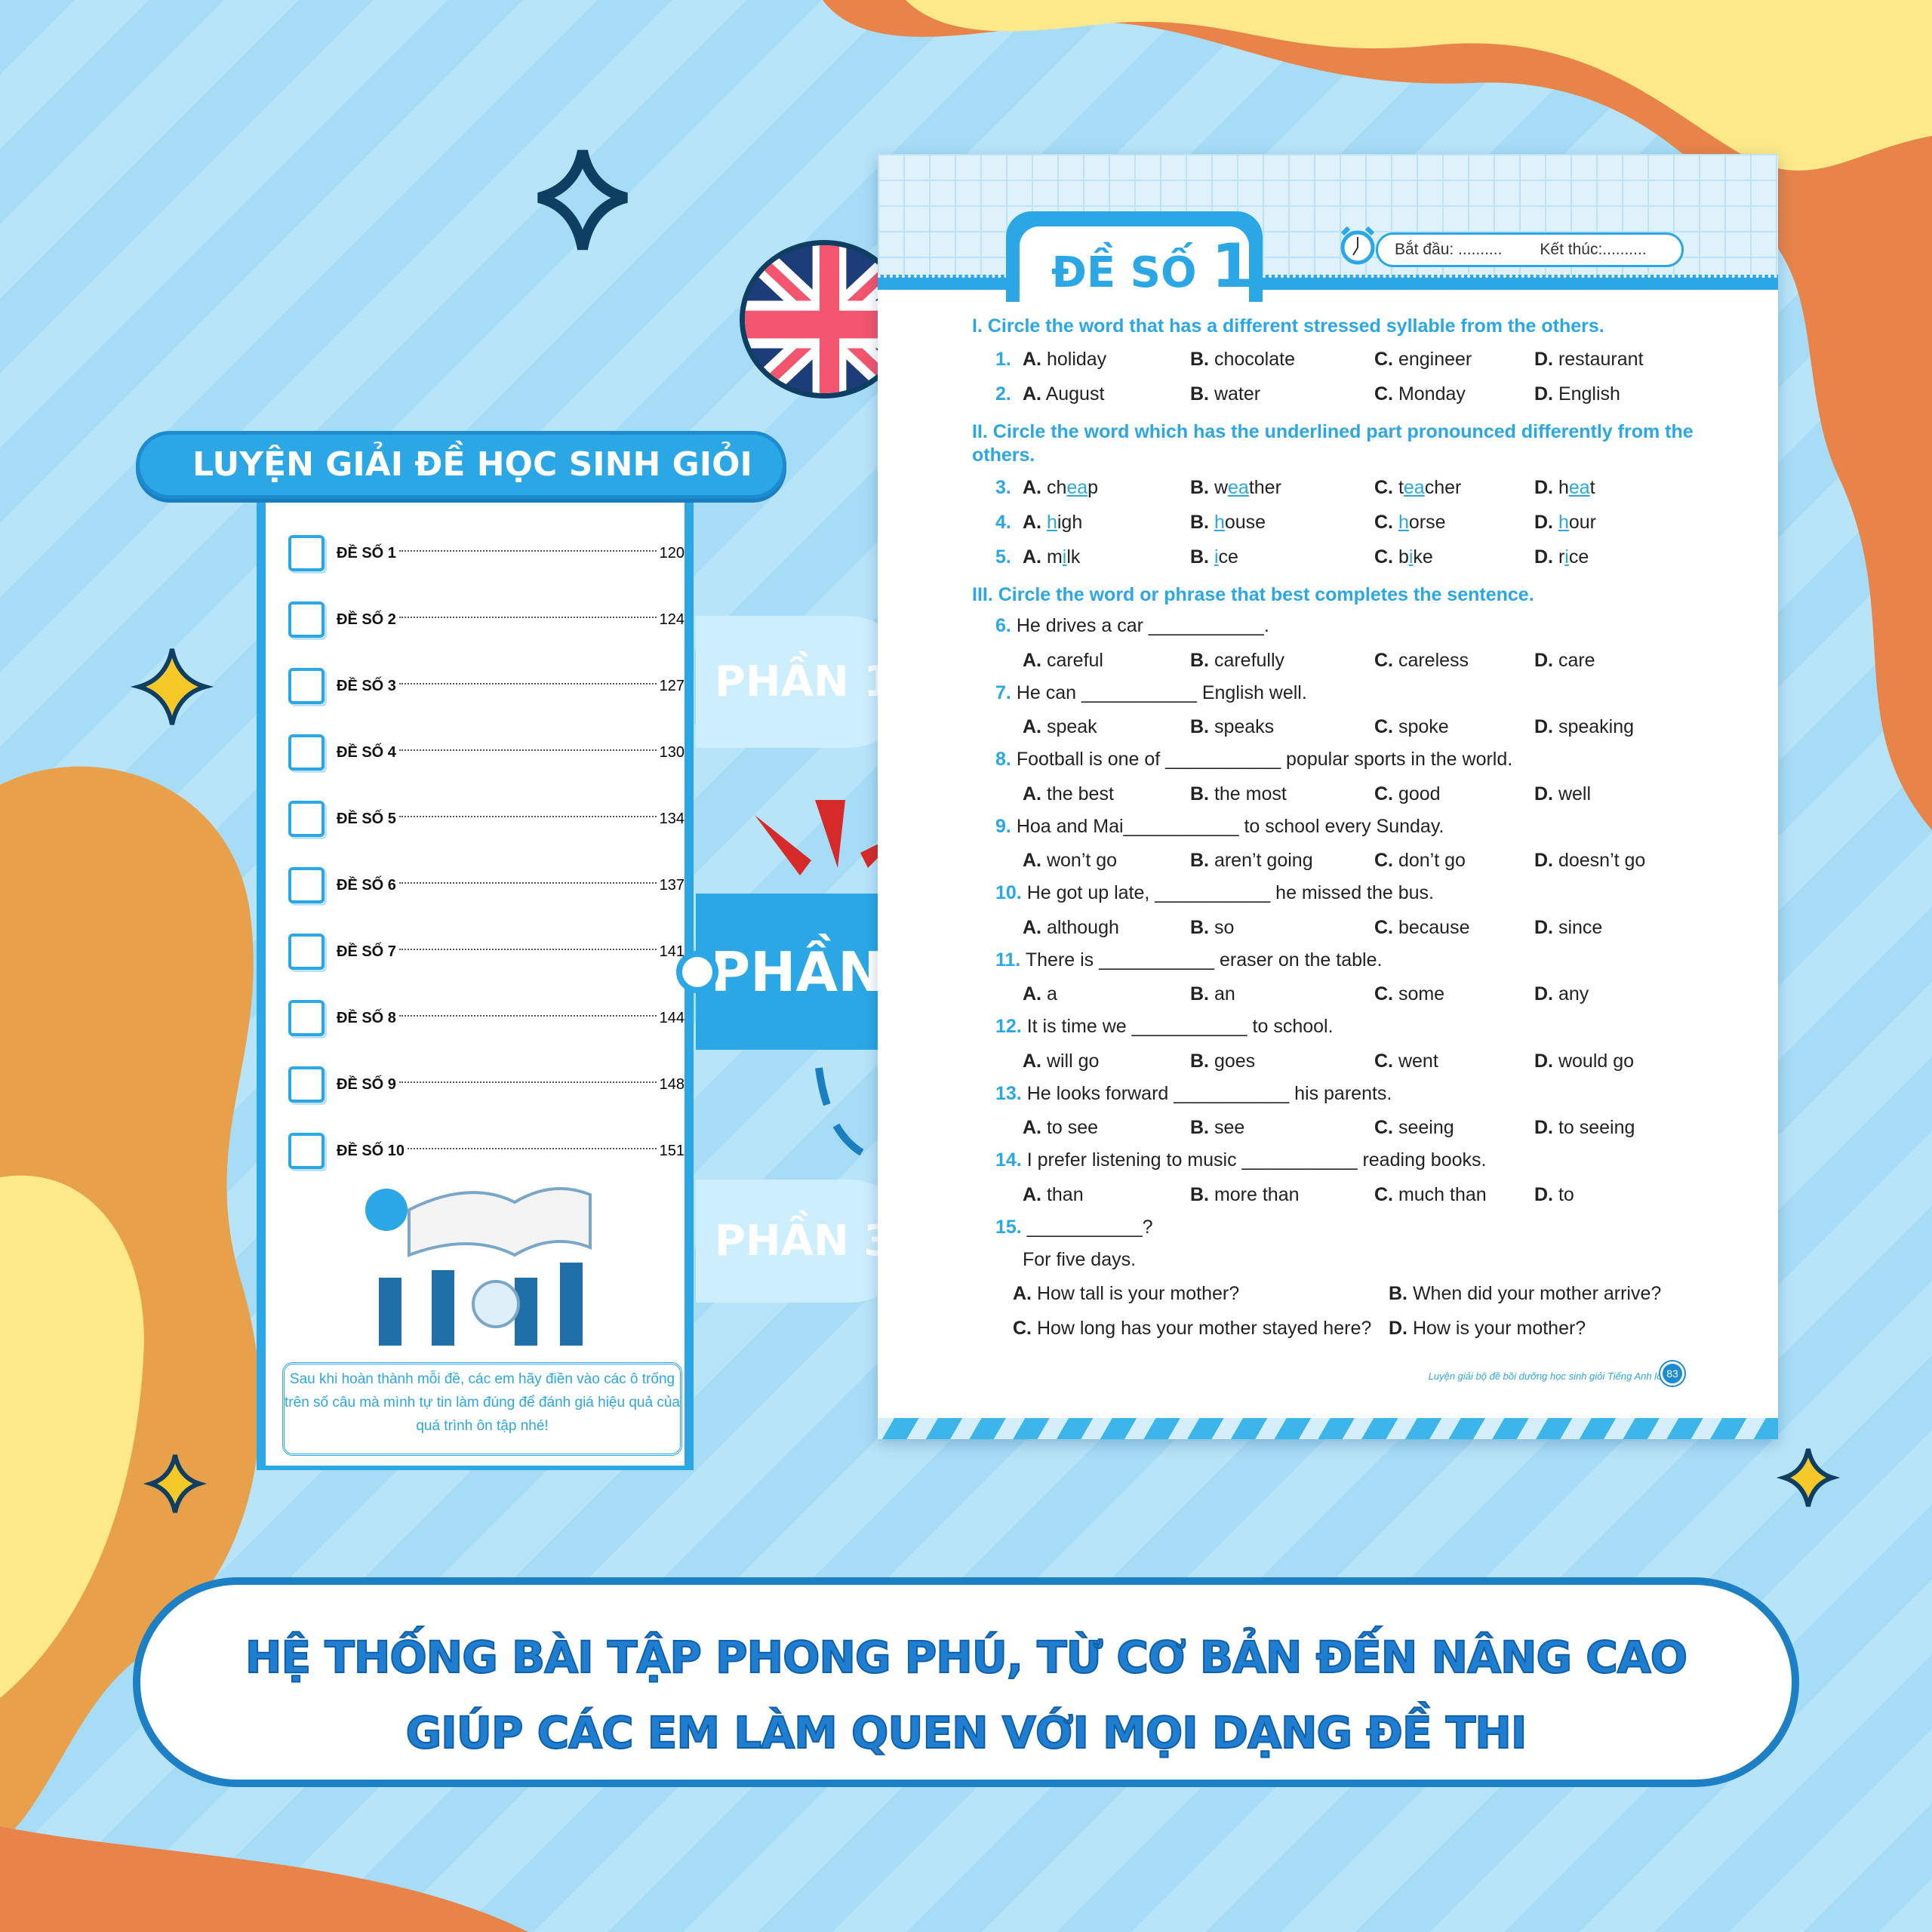 This screenshot has width=1932, height=1932. What do you see at coordinates (366, 1084) in the screenshot?
I see `toc-item-label: ĐỀ SỐ 9` at bounding box center [366, 1084].